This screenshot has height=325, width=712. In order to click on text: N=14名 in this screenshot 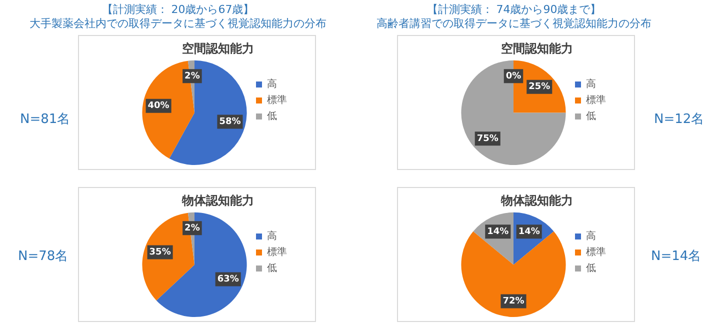, I will do `click(676, 256)`.